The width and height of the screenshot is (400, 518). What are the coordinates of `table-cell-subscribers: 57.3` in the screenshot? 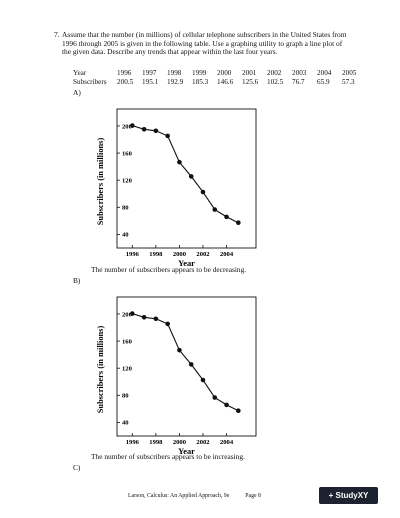 It's located at (348, 82).